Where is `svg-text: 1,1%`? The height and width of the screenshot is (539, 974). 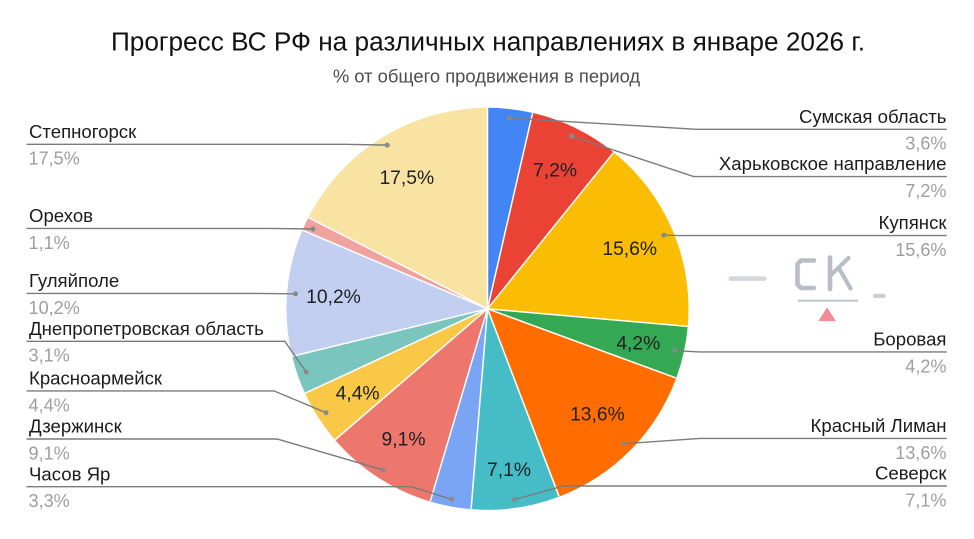 svg-text: 1,1% is located at coordinates (49, 243).